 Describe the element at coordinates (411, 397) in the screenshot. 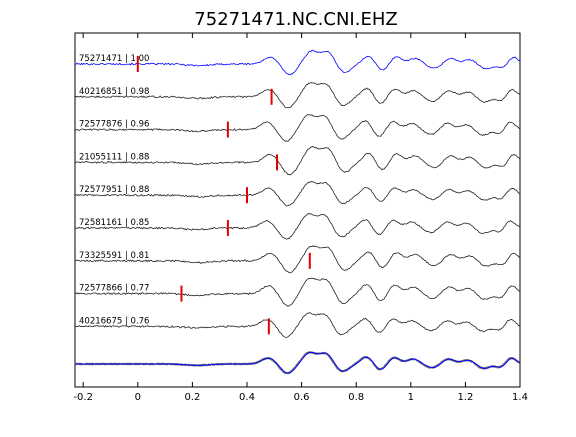

I see `x-tick-label: 1` at that location.